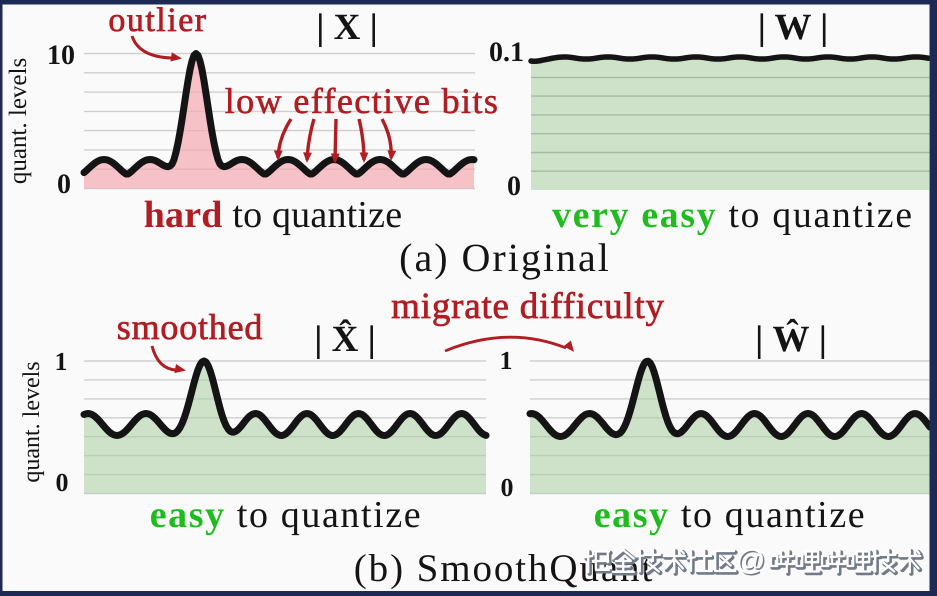 The height and width of the screenshot is (596, 937). Describe the element at coordinates (347, 27) in the screenshot. I see `svg-text: | X |` at that location.